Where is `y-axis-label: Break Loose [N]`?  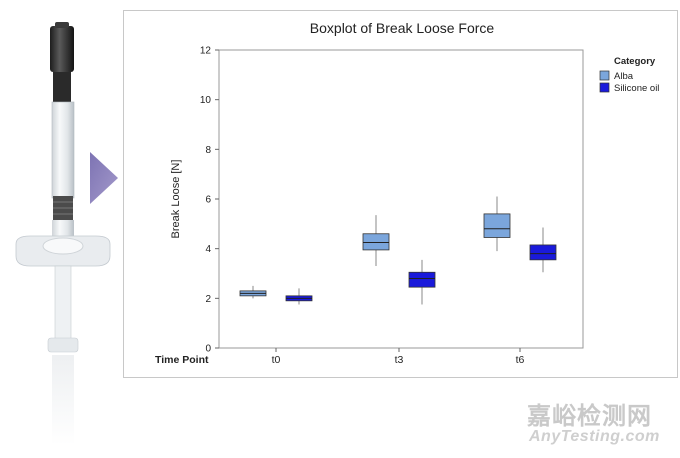
y-axis-label: Break Loose [N] is located at coordinates (176, 199).